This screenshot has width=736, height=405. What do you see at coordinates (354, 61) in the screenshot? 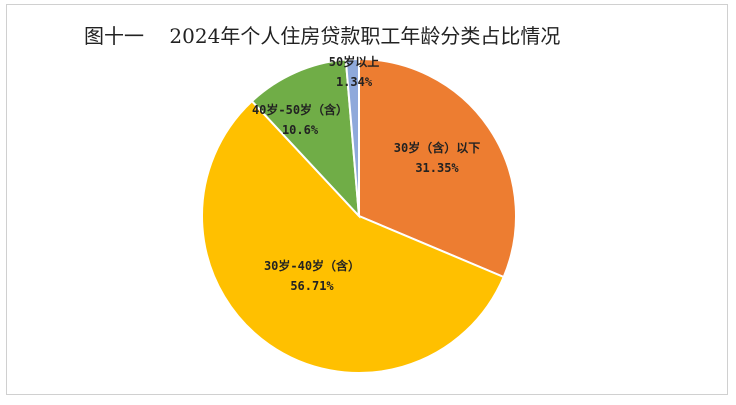
I see `slice-label: 50岁以上` at bounding box center [354, 61].